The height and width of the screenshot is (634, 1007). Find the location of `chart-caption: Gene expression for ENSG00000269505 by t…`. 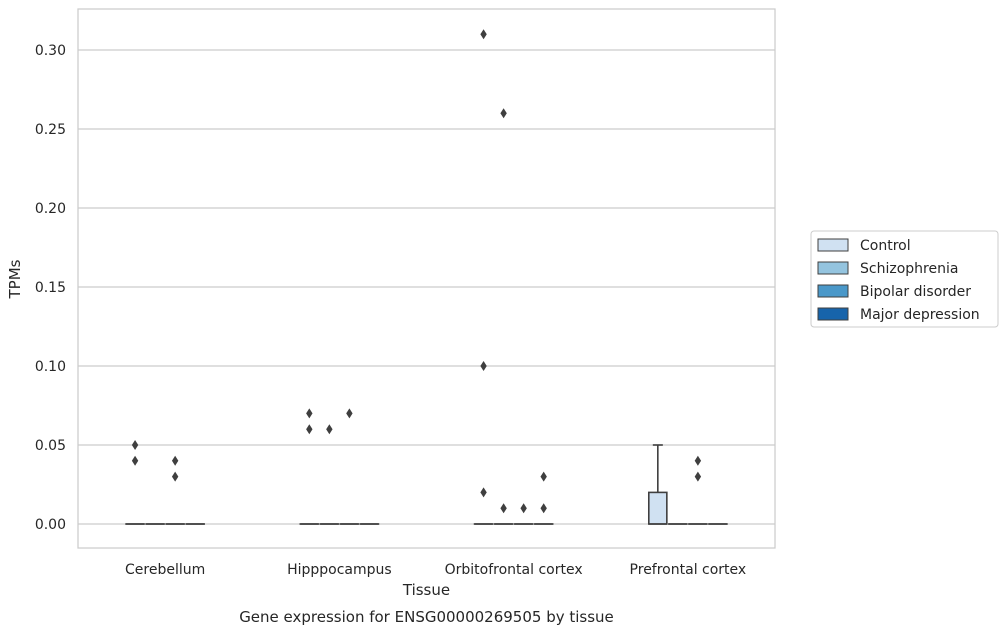

chart-caption: Gene expression for ENSG00000269505 by t… is located at coordinates (426, 617).